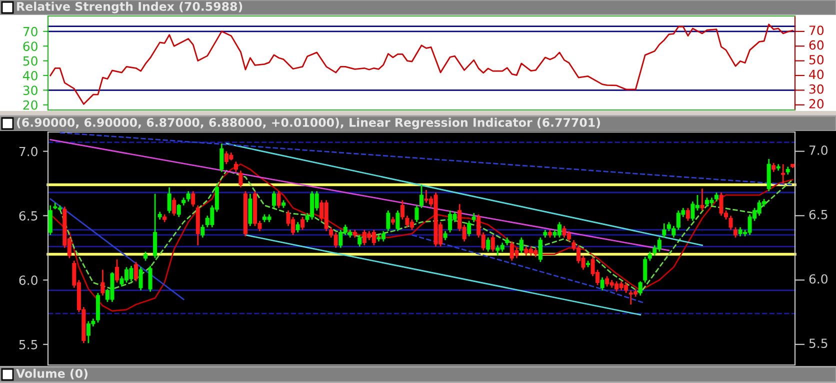 Image resolution: width=836 pixels, height=383 pixels. What do you see at coordinates (30, 61) in the screenshot?
I see `y-tick-label: 50` at bounding box center [30, 61].